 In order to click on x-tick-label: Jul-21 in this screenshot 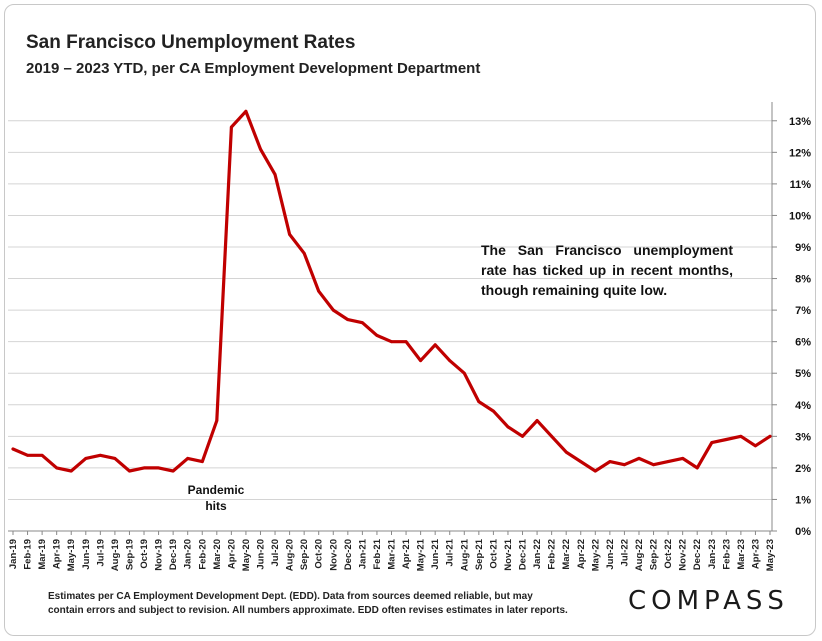, I will do `click(450, 552)`.